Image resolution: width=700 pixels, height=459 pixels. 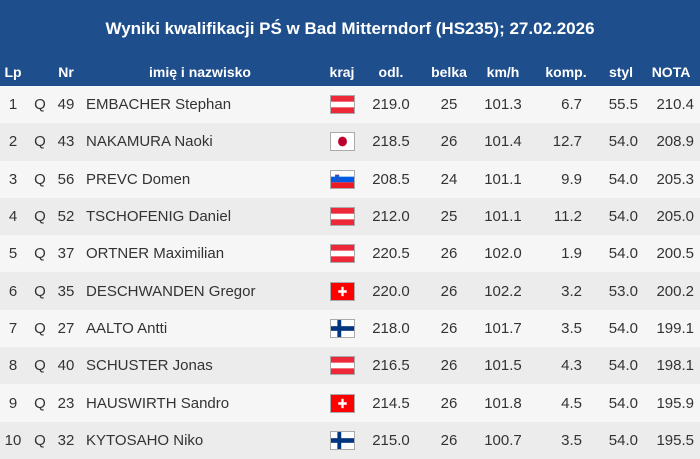 What do you see at coordinates (159, 217) in the screenshot?
I see `name-cell: TSCHOFENIG Daniel` at bounding box center [159, 217].